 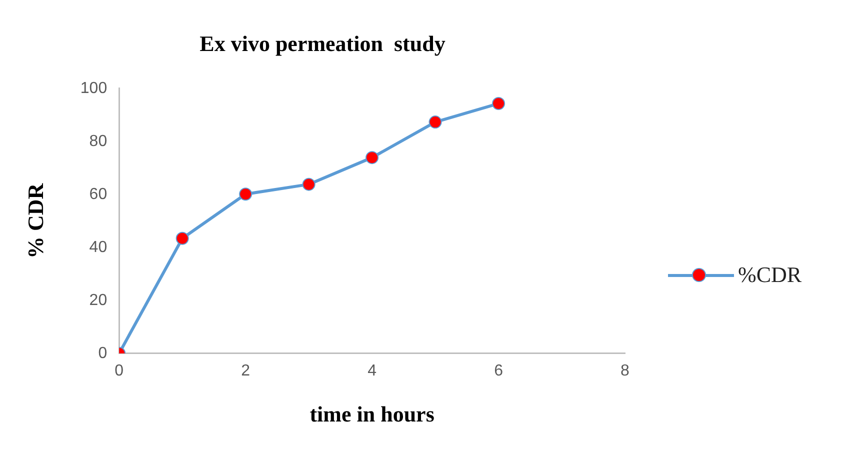 What do you see at coordinates (372, 371) in the screenshot?
I see `x-tick-label: 4` at bounding box center [372, 371].